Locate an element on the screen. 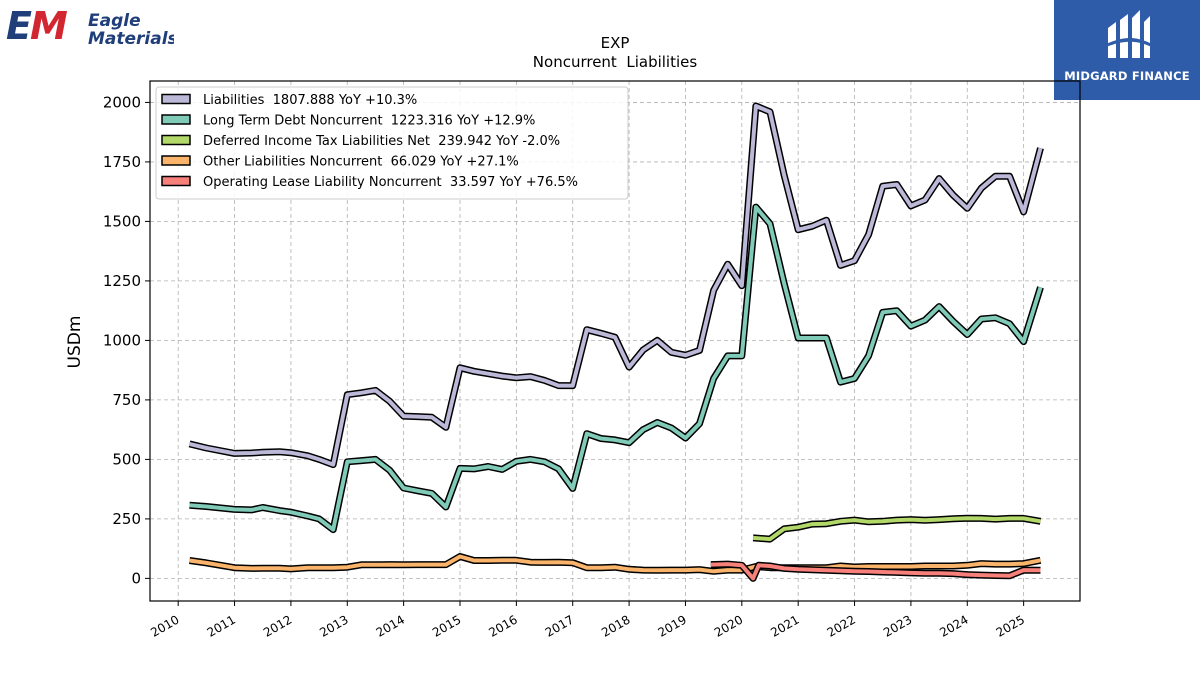  x-tick-label: 2021 is located at coordinates (784, 625).